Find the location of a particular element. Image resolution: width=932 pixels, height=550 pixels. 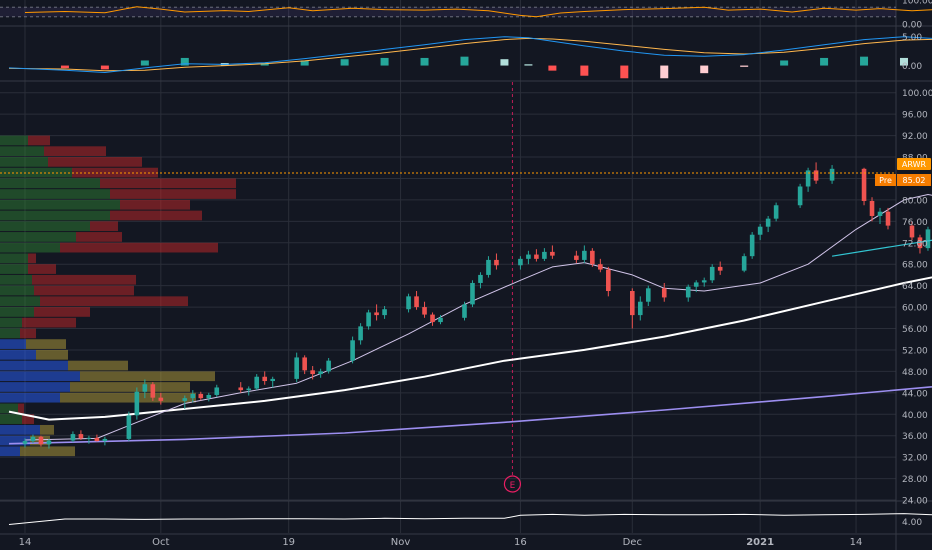

x-tick-label: Nov is located at coordinates (401, 542).